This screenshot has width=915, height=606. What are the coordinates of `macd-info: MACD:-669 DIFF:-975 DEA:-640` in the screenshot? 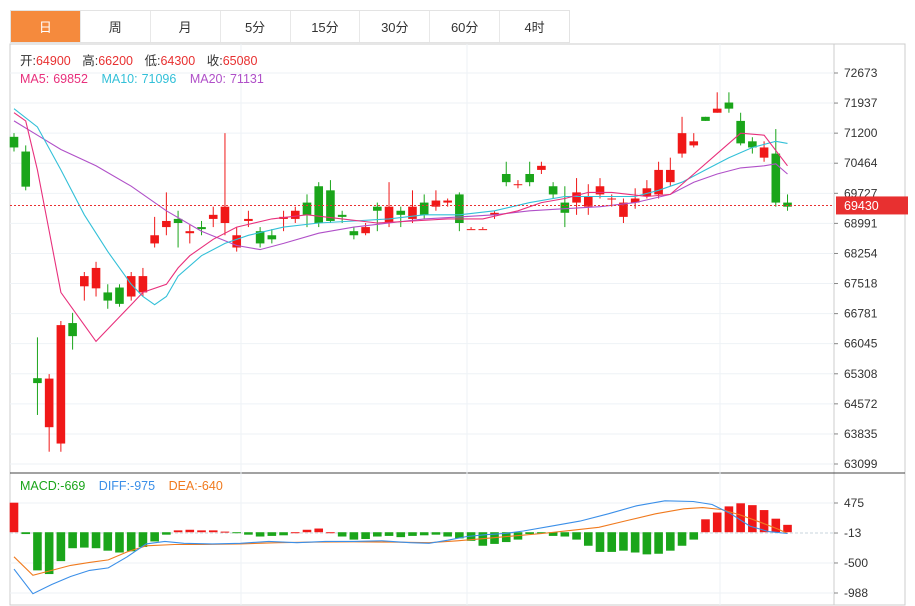 It's located at (121, 486).